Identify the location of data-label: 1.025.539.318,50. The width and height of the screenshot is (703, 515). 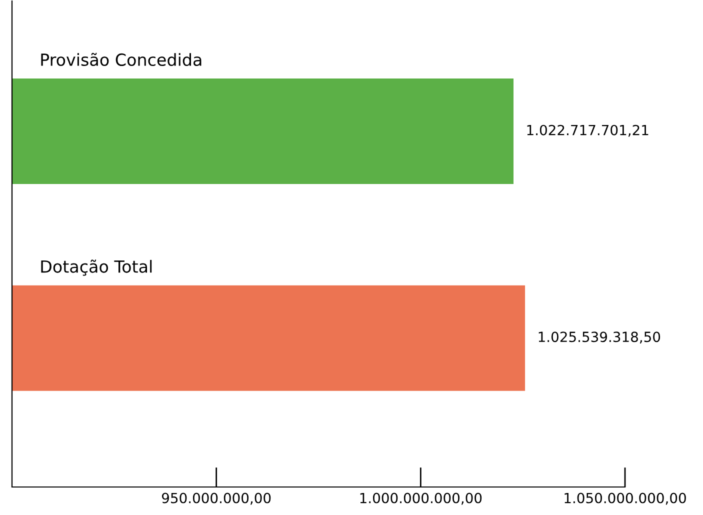
(599, 338).